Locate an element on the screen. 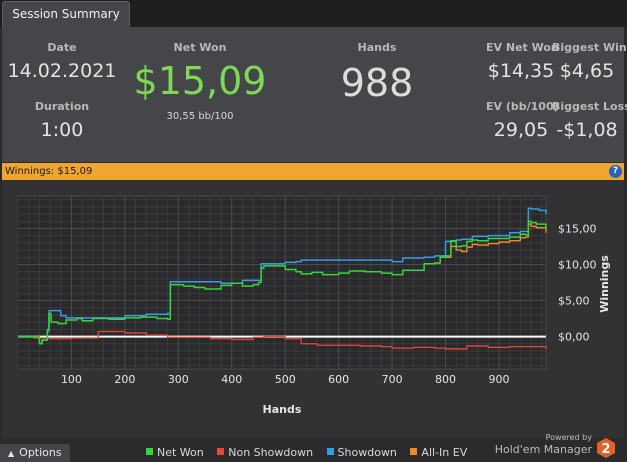 The image size is (627, 462). biggest-loss-value: -$1,08 is located at coordinates (587, 130).